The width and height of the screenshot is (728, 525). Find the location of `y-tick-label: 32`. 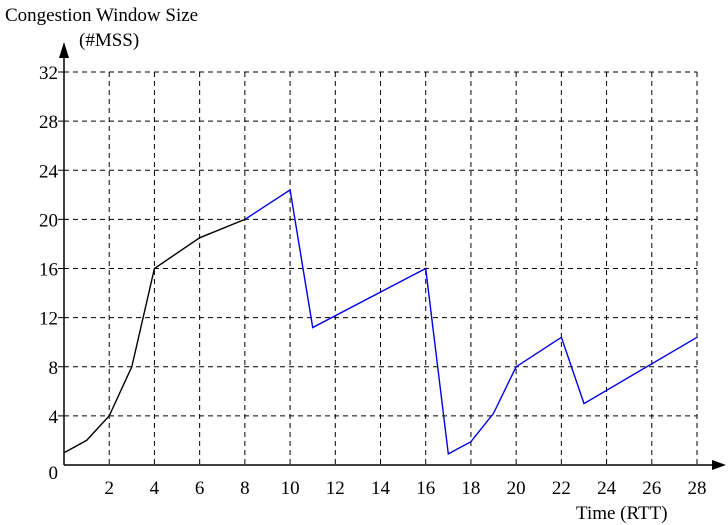

y-tick-label: 32 is located at coordinates (48, 73).